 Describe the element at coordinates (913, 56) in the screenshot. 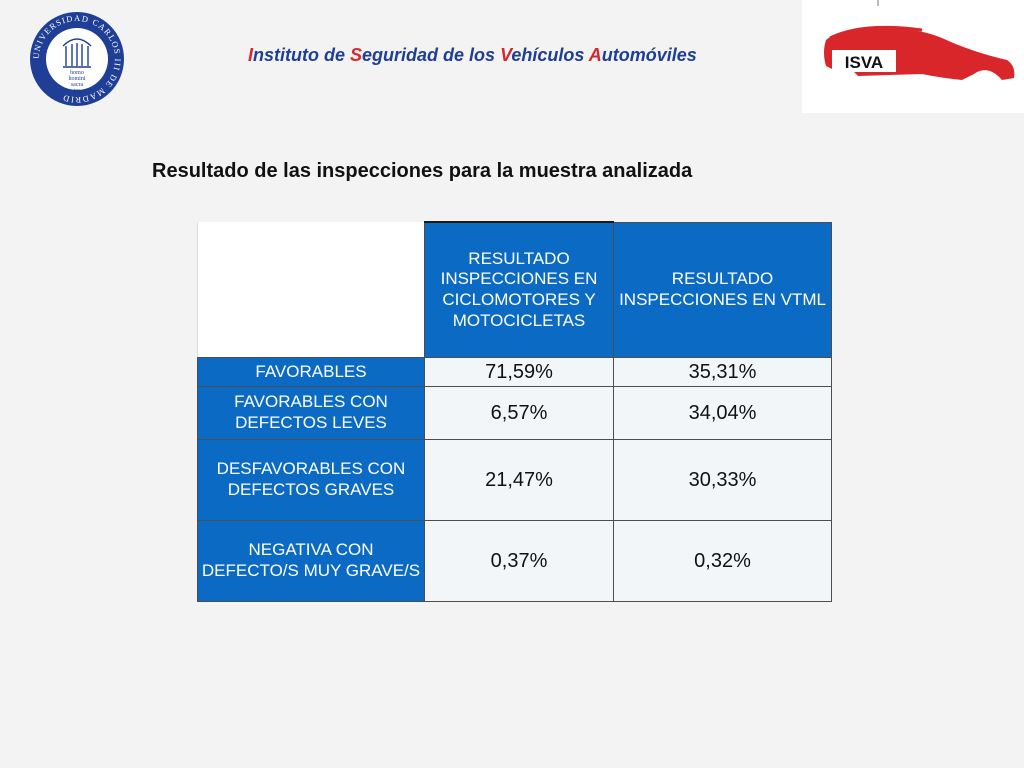

I see `isva-logo: ISVA` at that location.